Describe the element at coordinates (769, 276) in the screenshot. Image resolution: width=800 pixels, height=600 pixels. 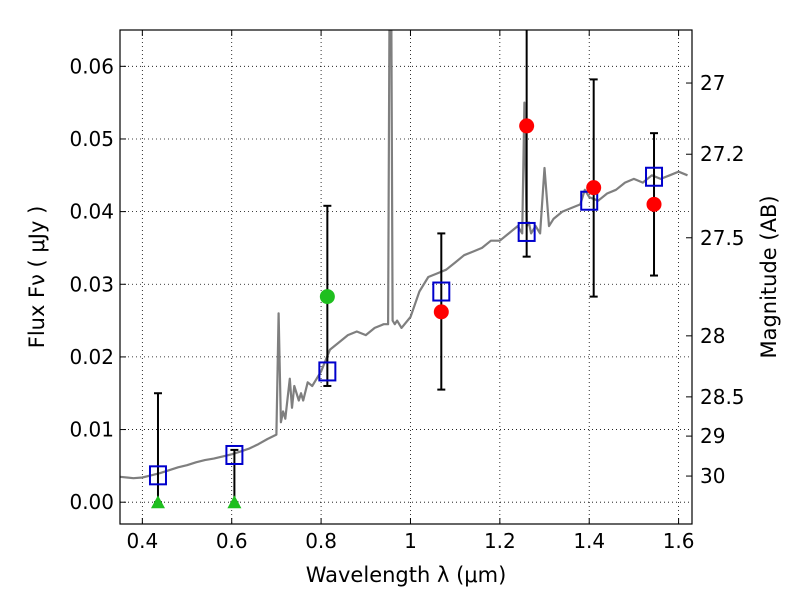
I see `right-axis-label: Magnitude (AB)` at that location.